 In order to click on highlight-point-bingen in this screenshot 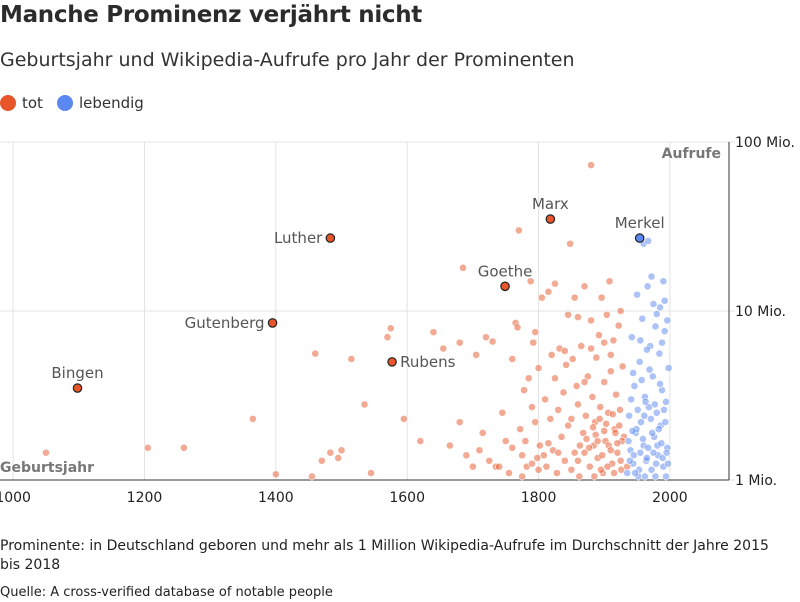, I will do `click(77, 388)`.